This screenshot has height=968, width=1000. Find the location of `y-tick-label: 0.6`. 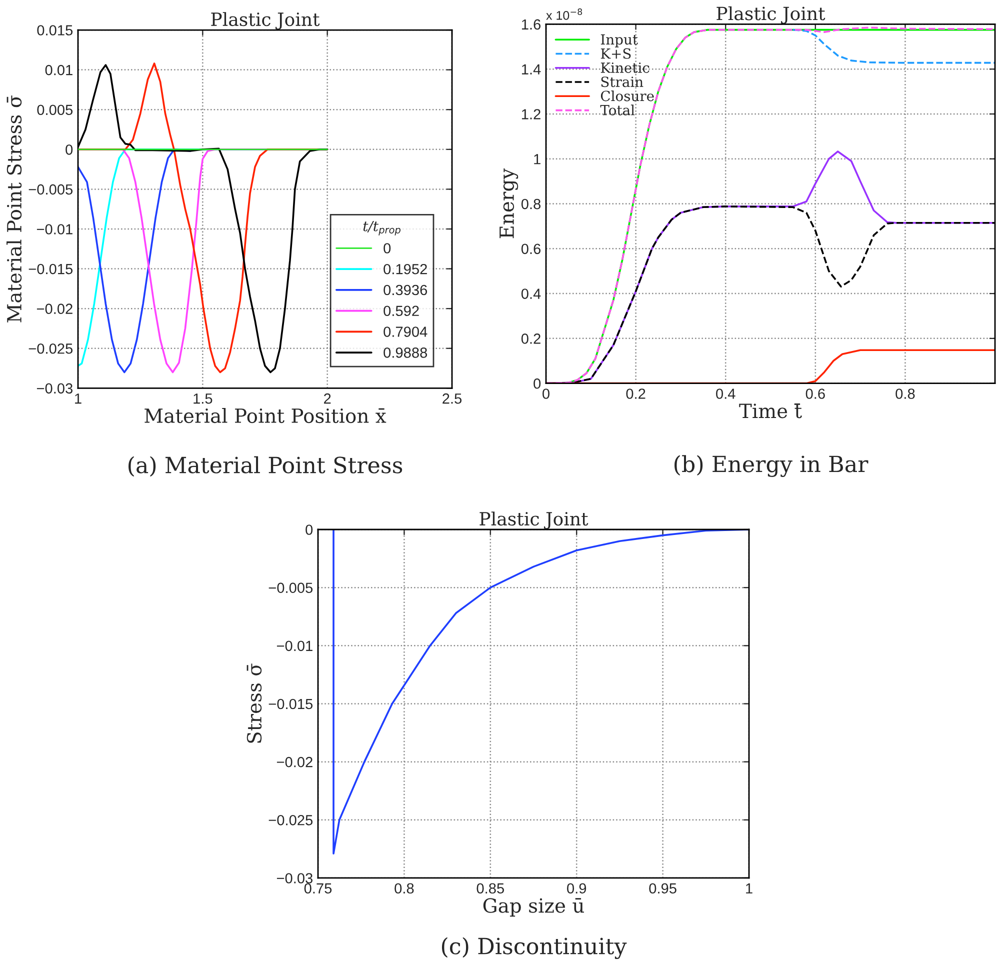

y-tick-label: 0.6 is located at coordinates (530, 249).